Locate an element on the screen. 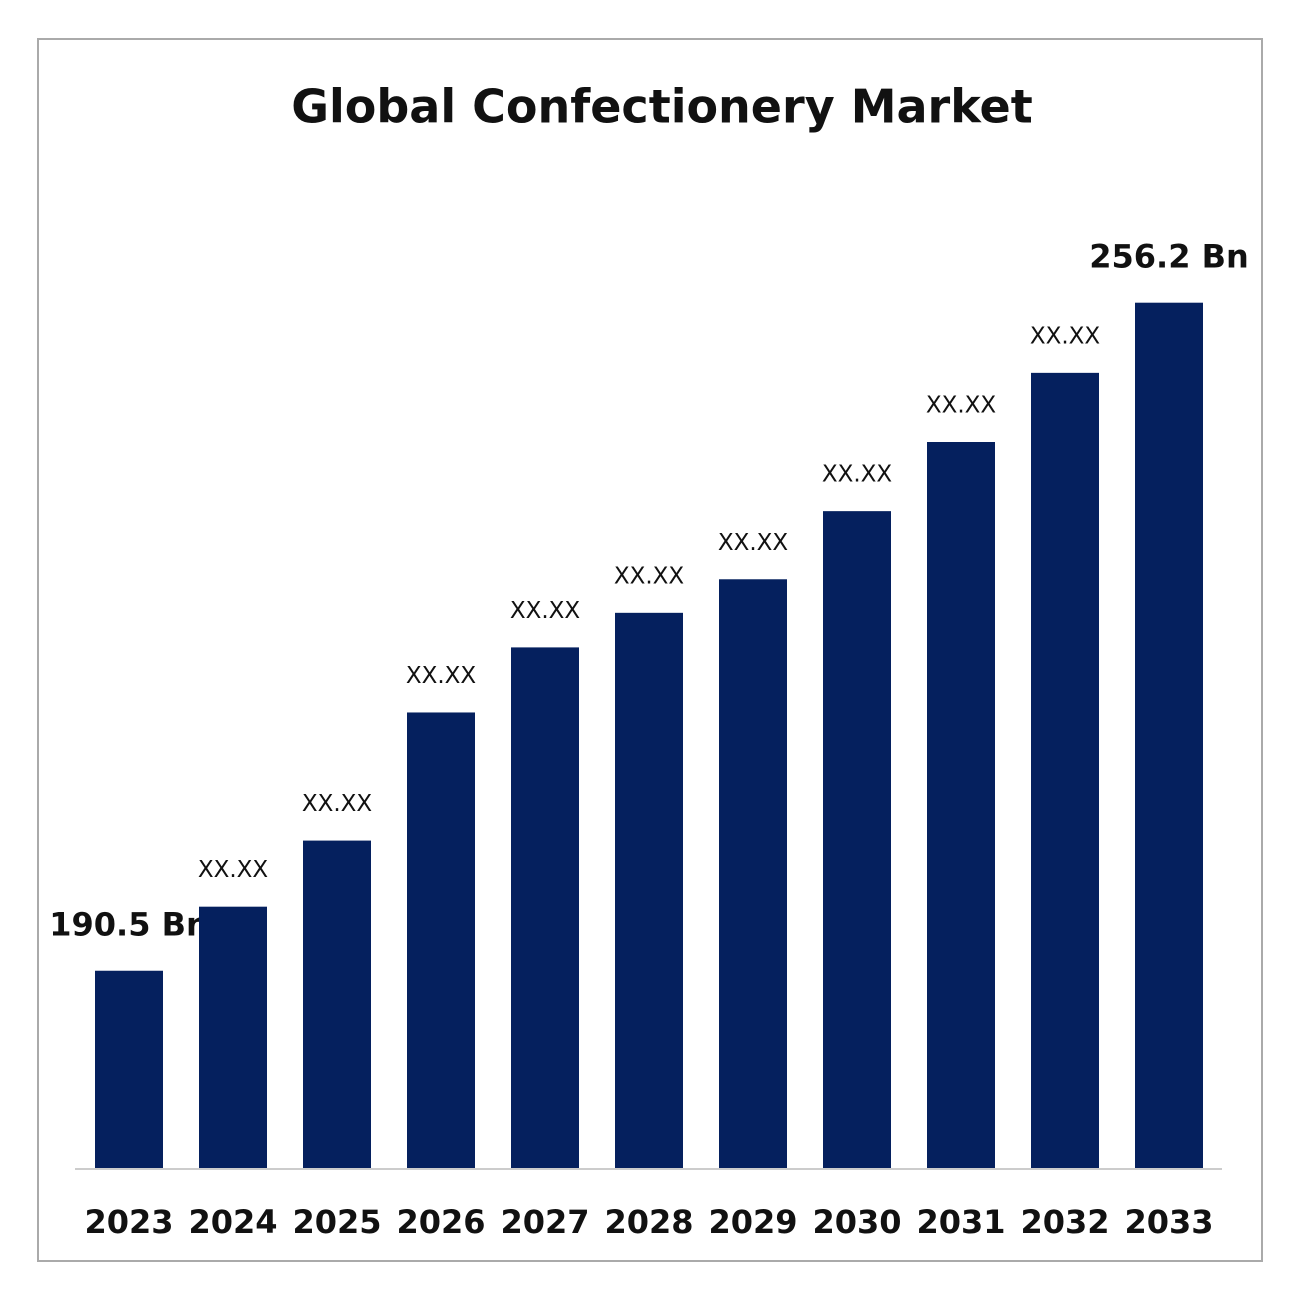 The height and width of the screenshot is (1304, 1300). value-label: 256.2 Bn is located at coordinates (1169, 257).